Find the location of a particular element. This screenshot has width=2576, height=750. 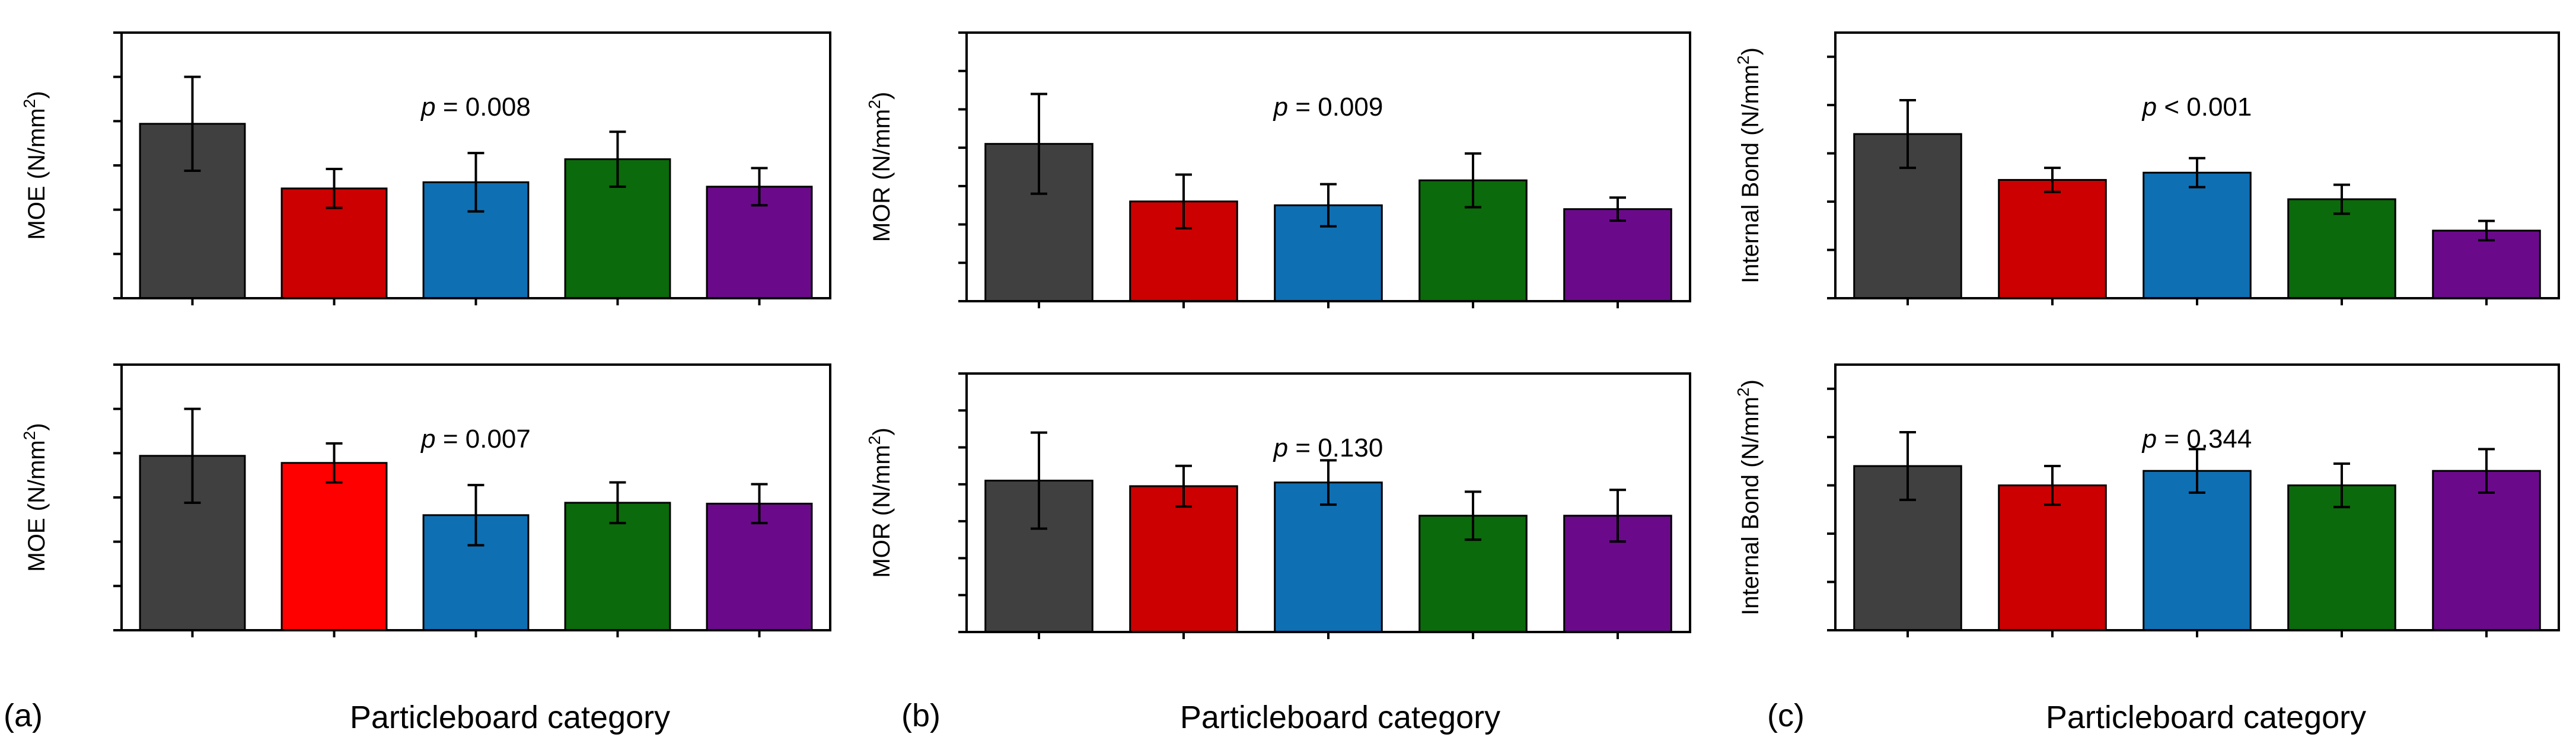

b-top-p-value: p = 0.009 is located at coordinates (1328, 107).